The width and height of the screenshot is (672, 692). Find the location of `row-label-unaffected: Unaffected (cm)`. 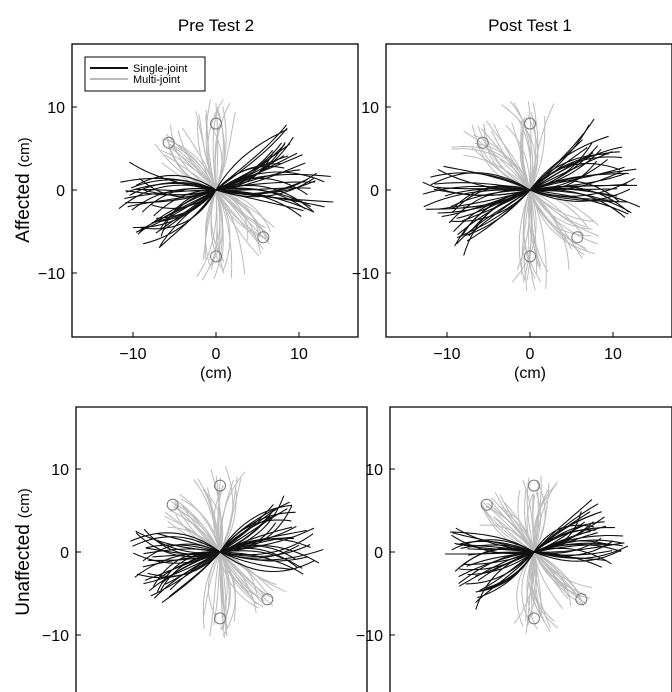

row-label-unaffected: Unaffected (cm) is located at coordinates (23, 552).